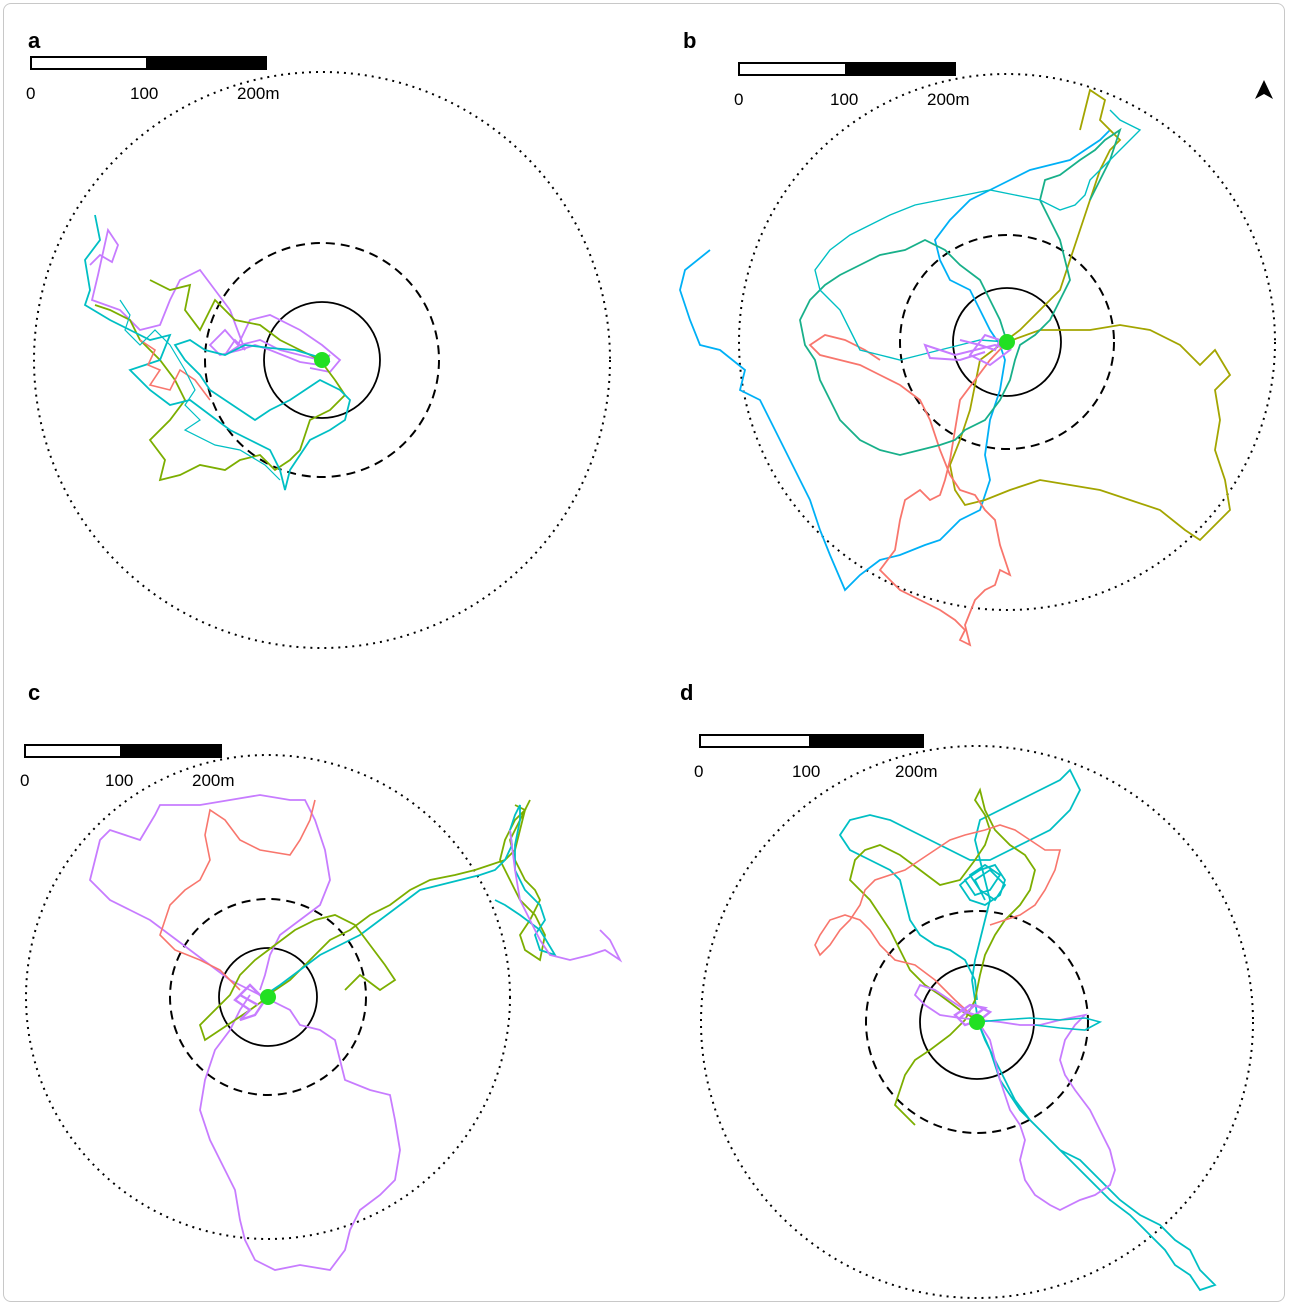 This screenshot has height=1307, width=1290. Describe the element at coordinates (1264, 89) in the screenshot. I see `north-arrow-icon` at that location.